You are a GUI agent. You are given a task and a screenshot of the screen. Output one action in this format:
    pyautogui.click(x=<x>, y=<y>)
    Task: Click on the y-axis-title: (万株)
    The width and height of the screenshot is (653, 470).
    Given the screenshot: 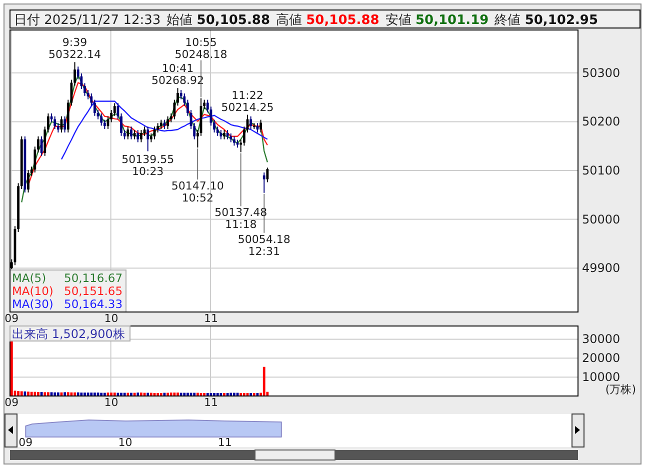 What is the action you would take?
    pyautogui.click(x=620, y=389)
    